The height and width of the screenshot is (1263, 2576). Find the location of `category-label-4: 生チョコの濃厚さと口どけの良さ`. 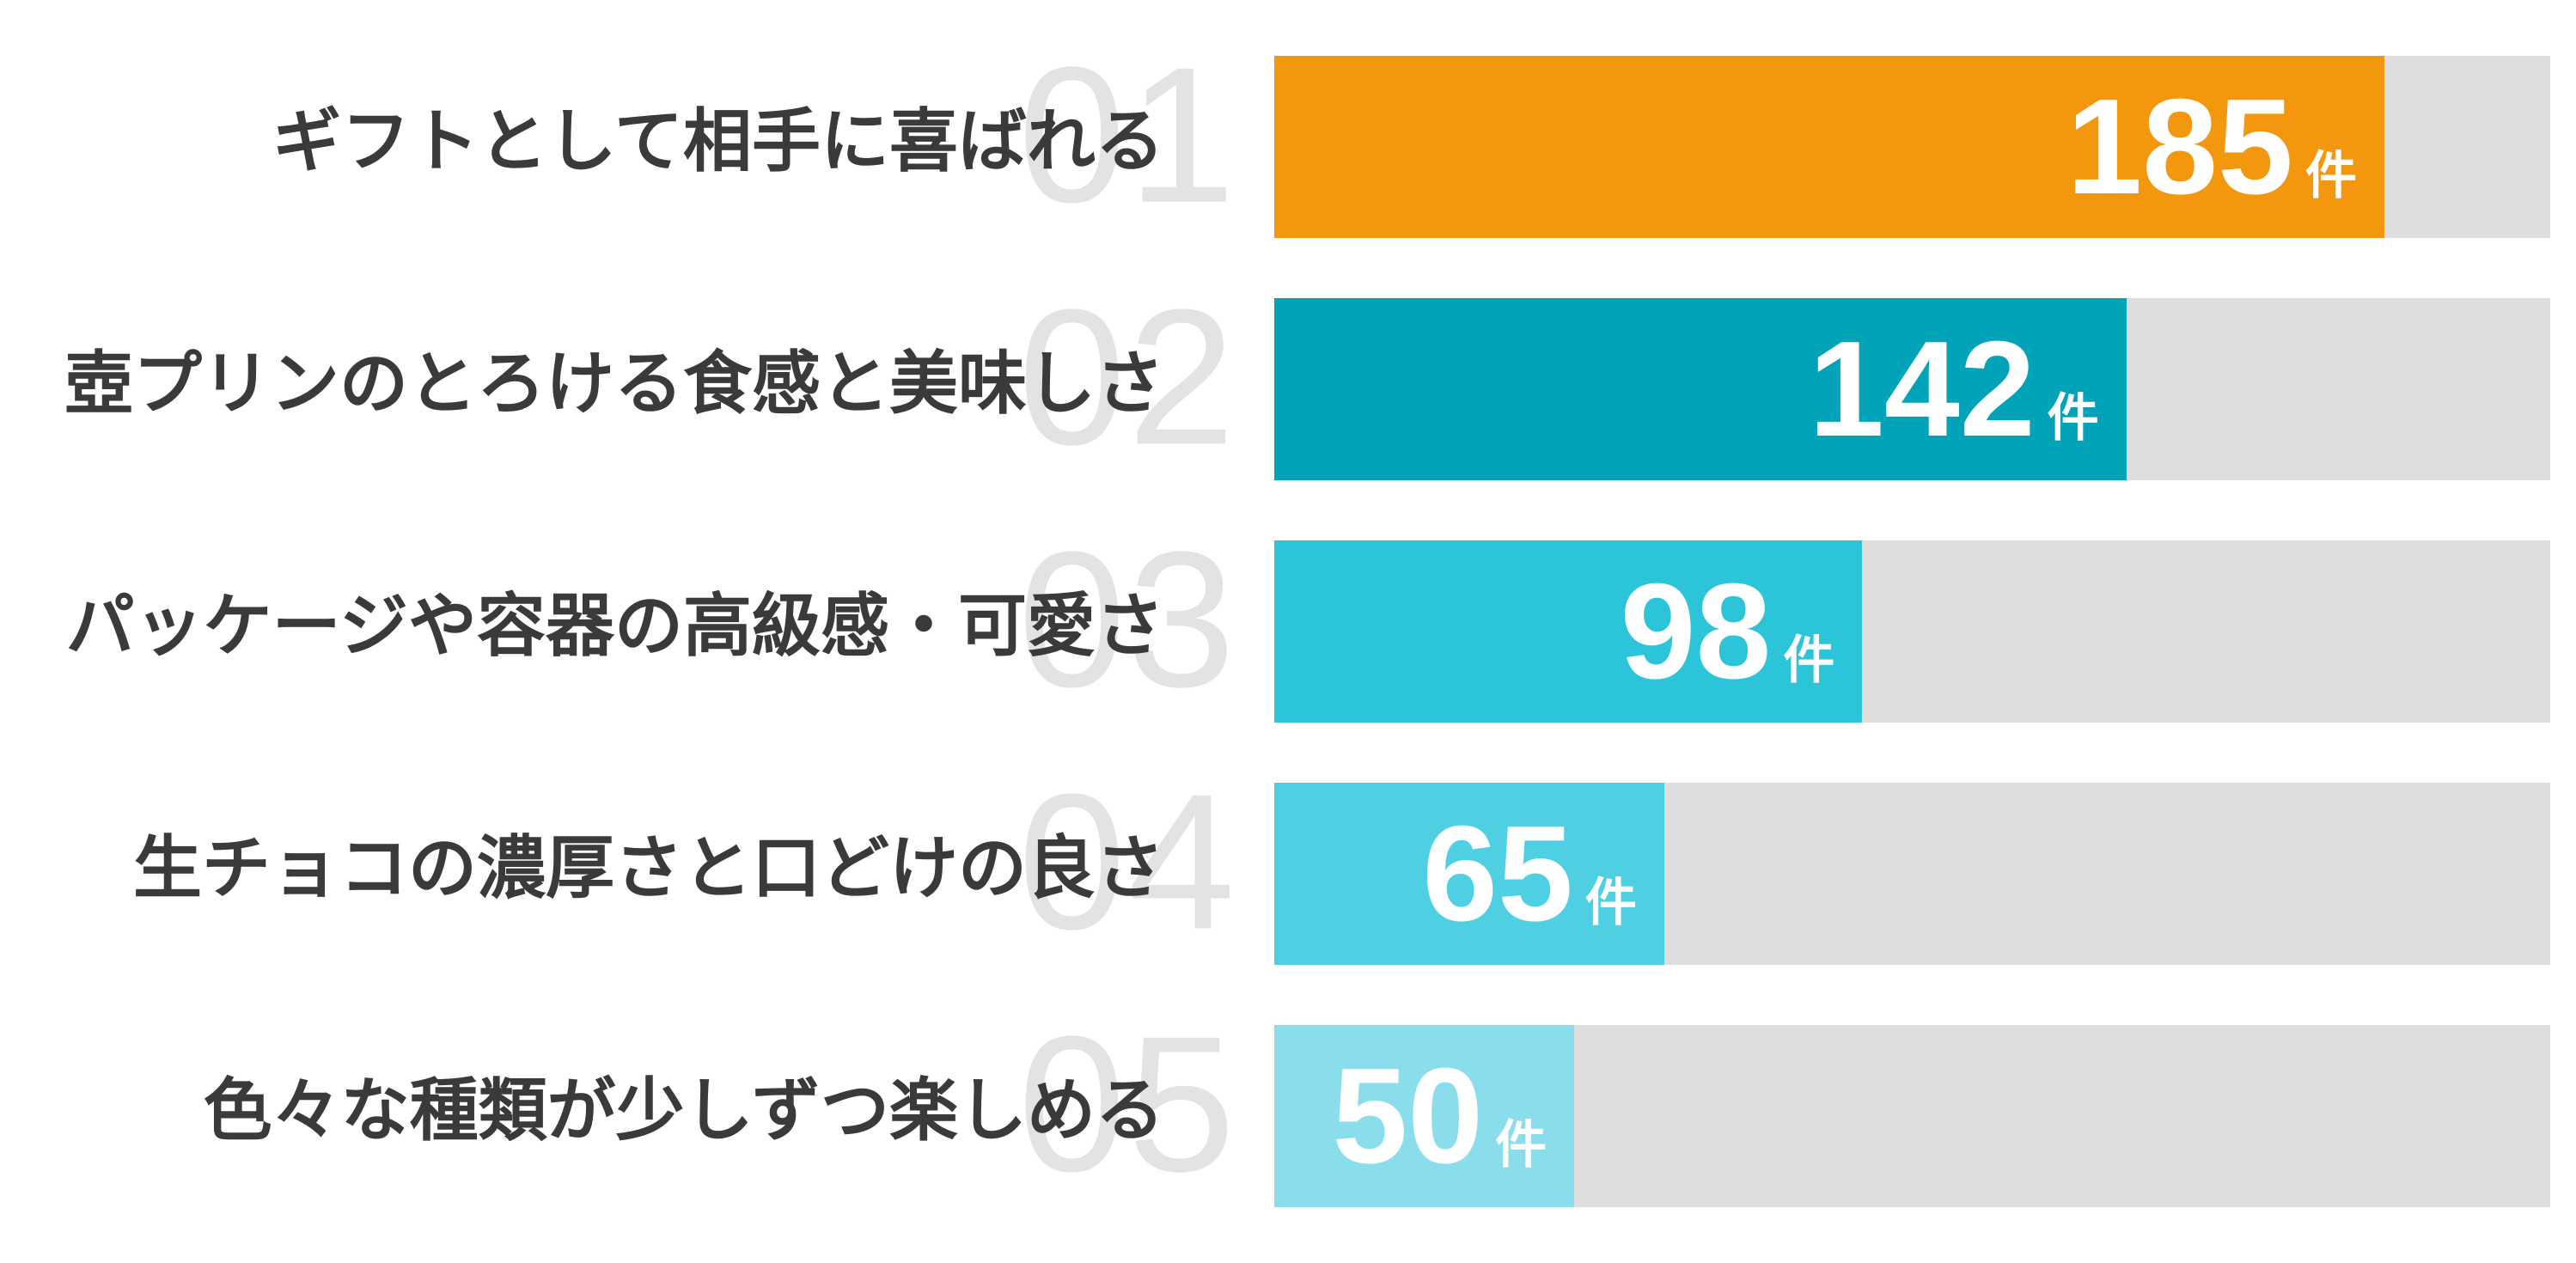

category-label-4: 生チョコの濃厚さと口どけの良さ is located at coordinates (648, 868).